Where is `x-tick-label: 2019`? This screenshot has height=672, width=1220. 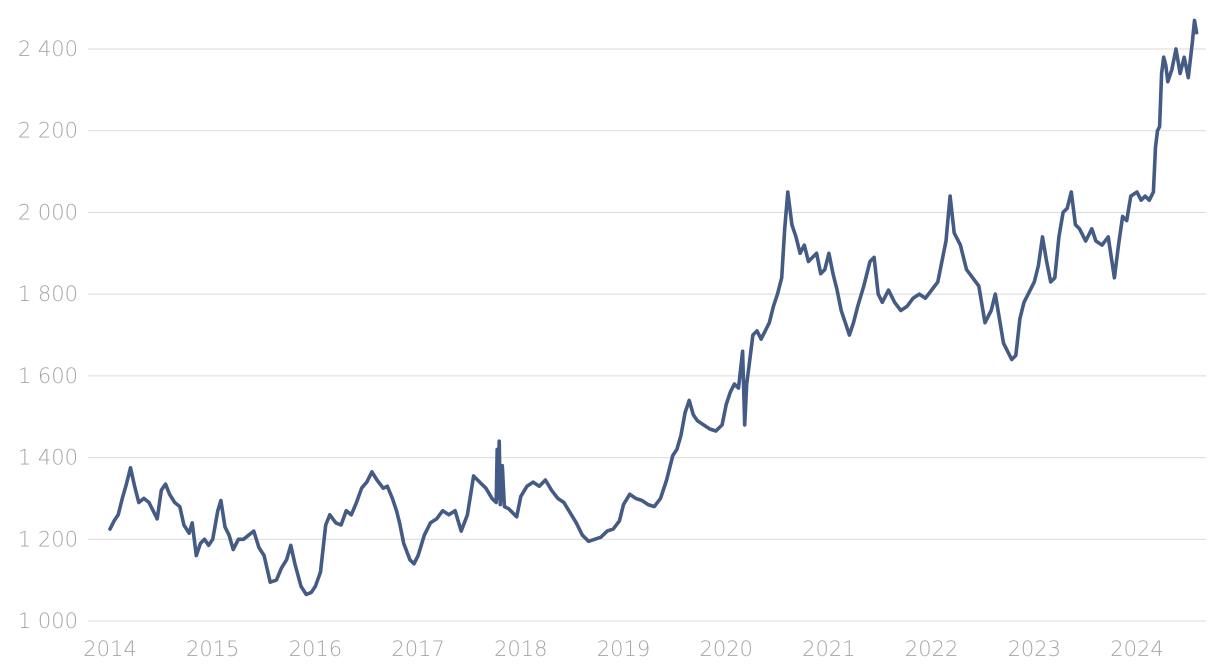 x-tick-label: 2019 is located at coordinates (623, 649).